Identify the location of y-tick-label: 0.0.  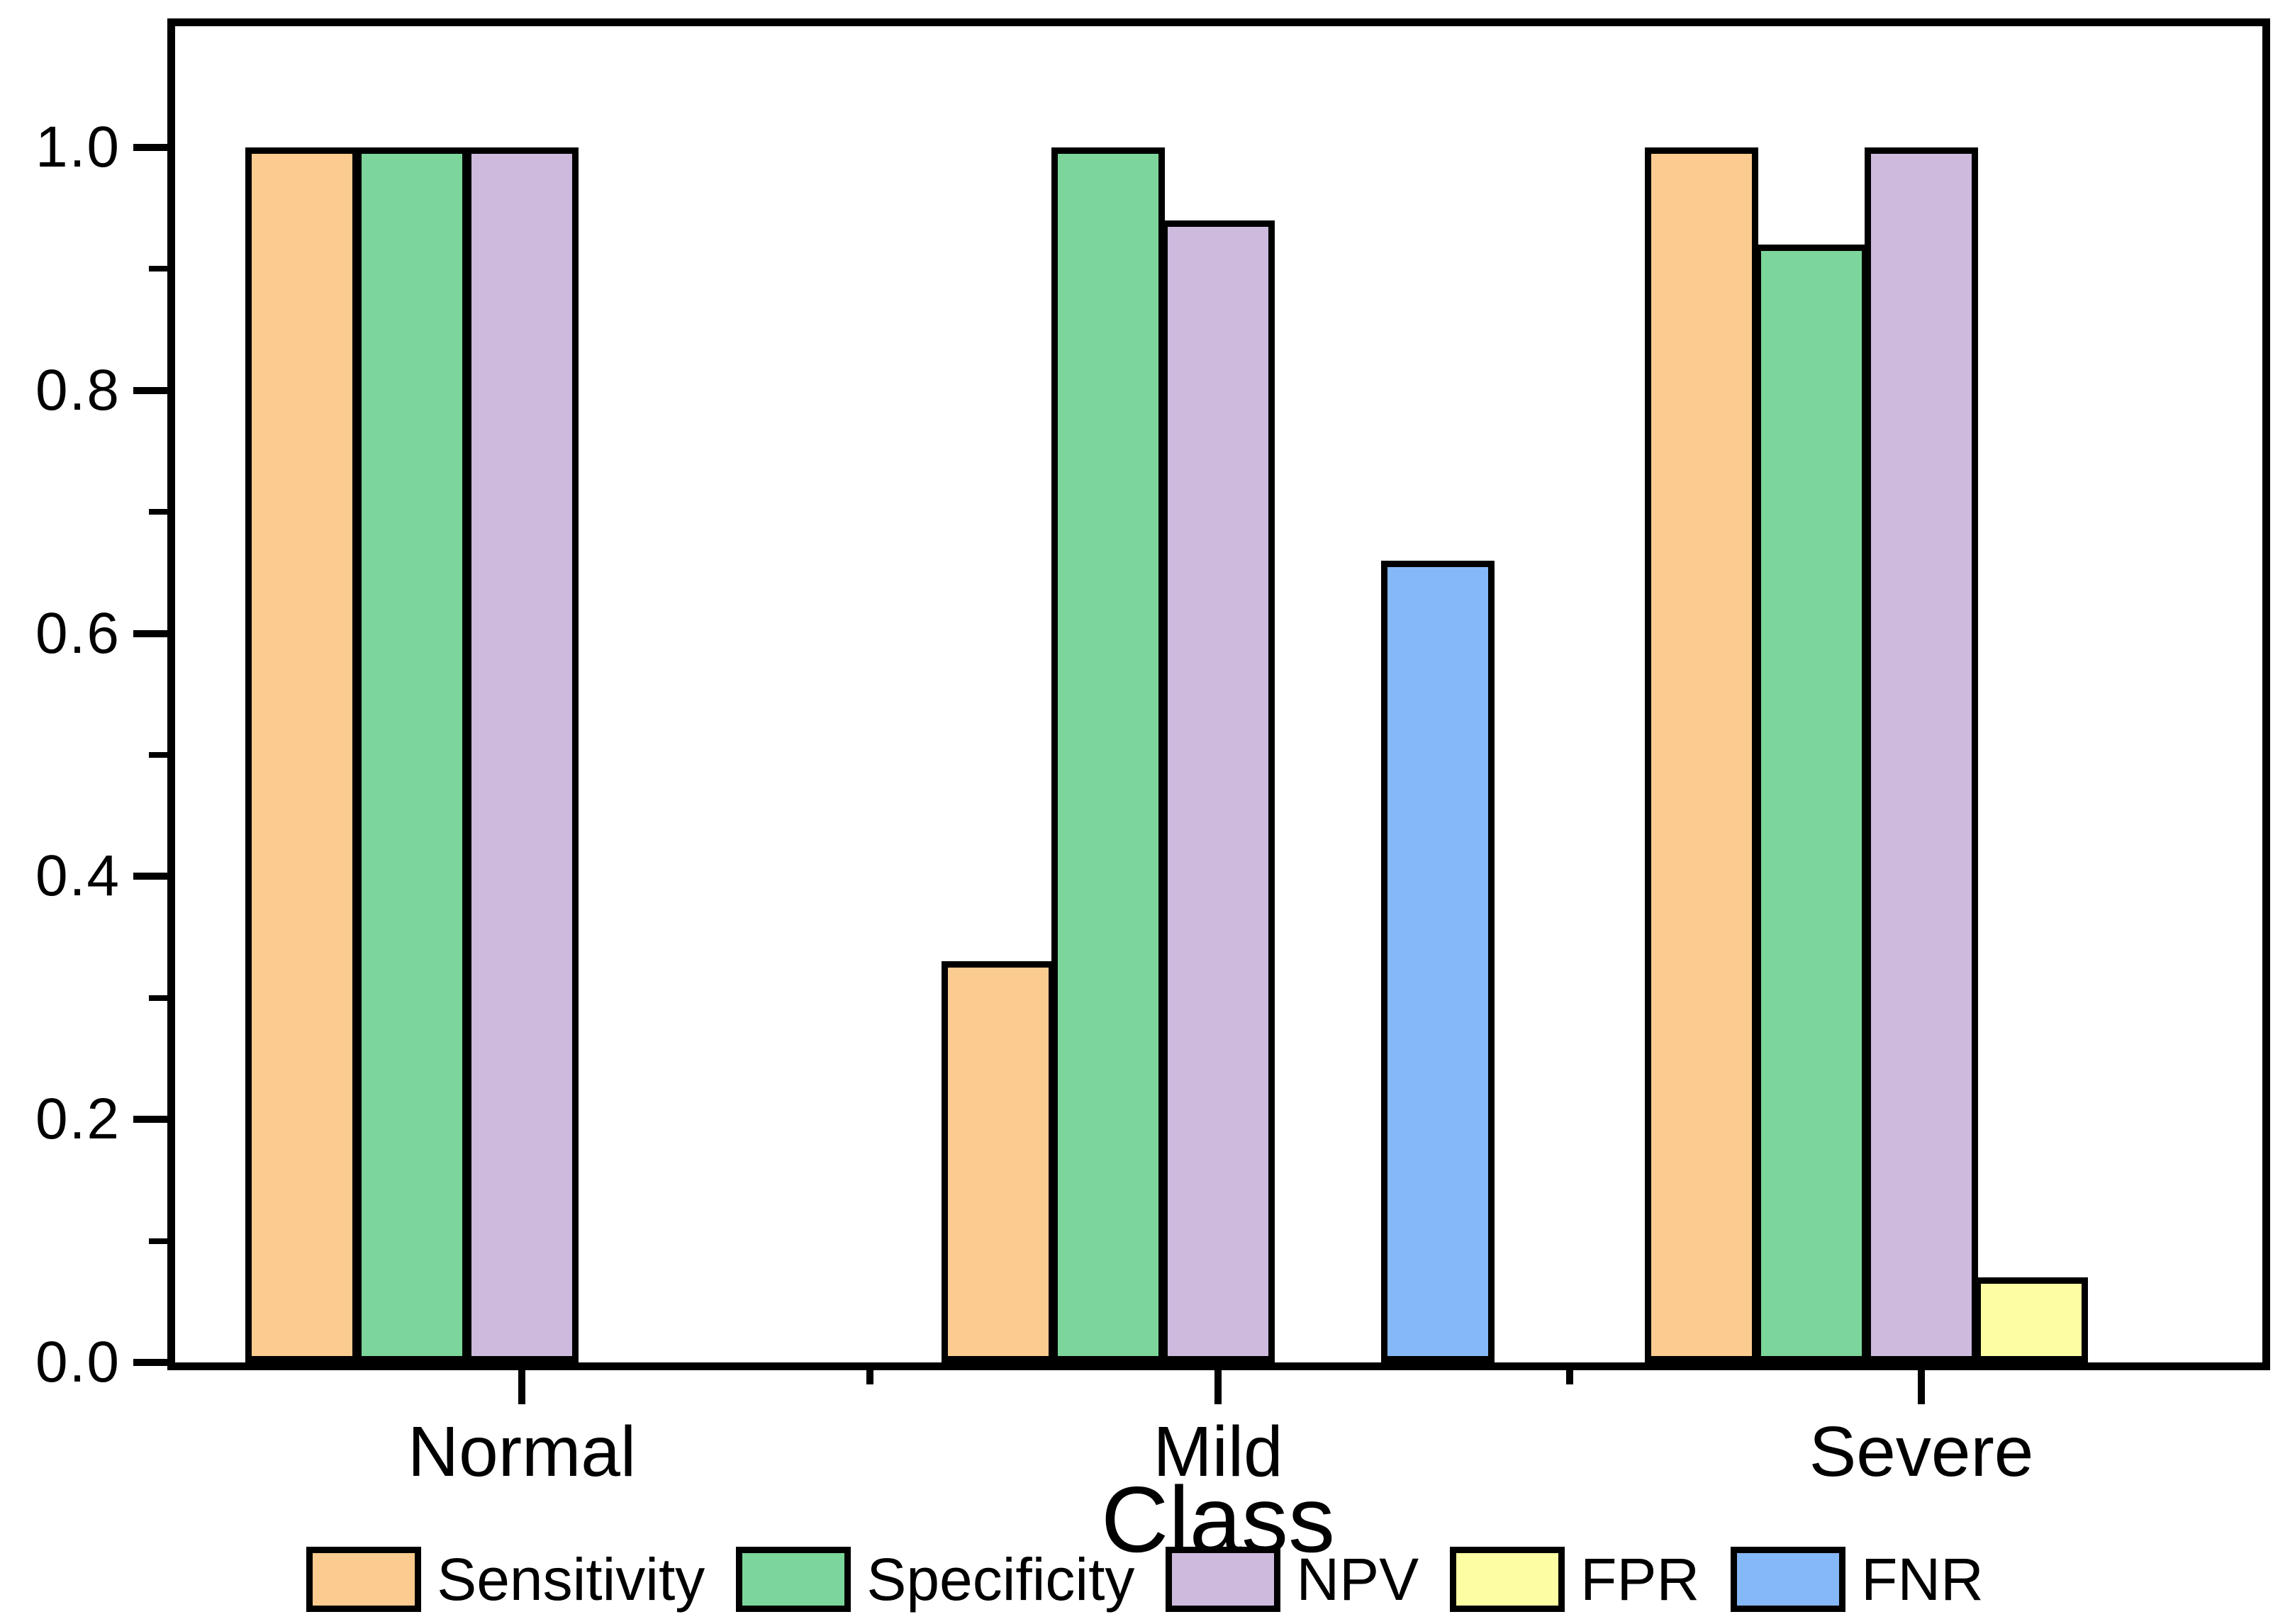
(78, 1362).